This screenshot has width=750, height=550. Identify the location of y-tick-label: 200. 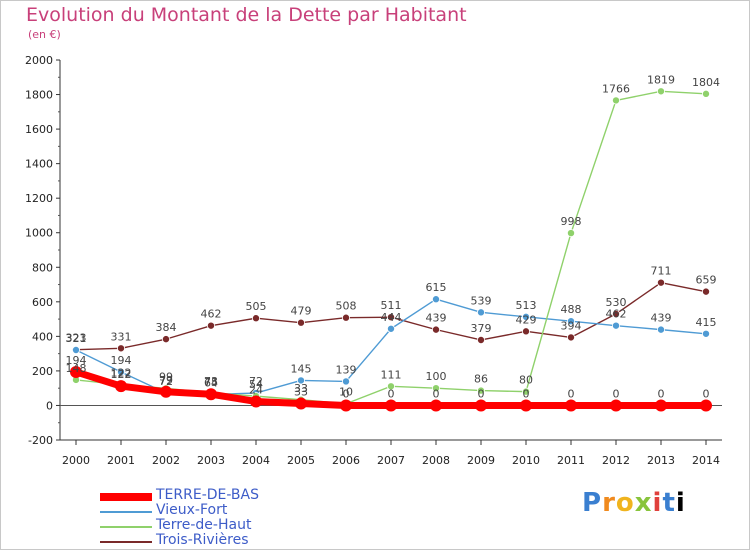
(42, 371).